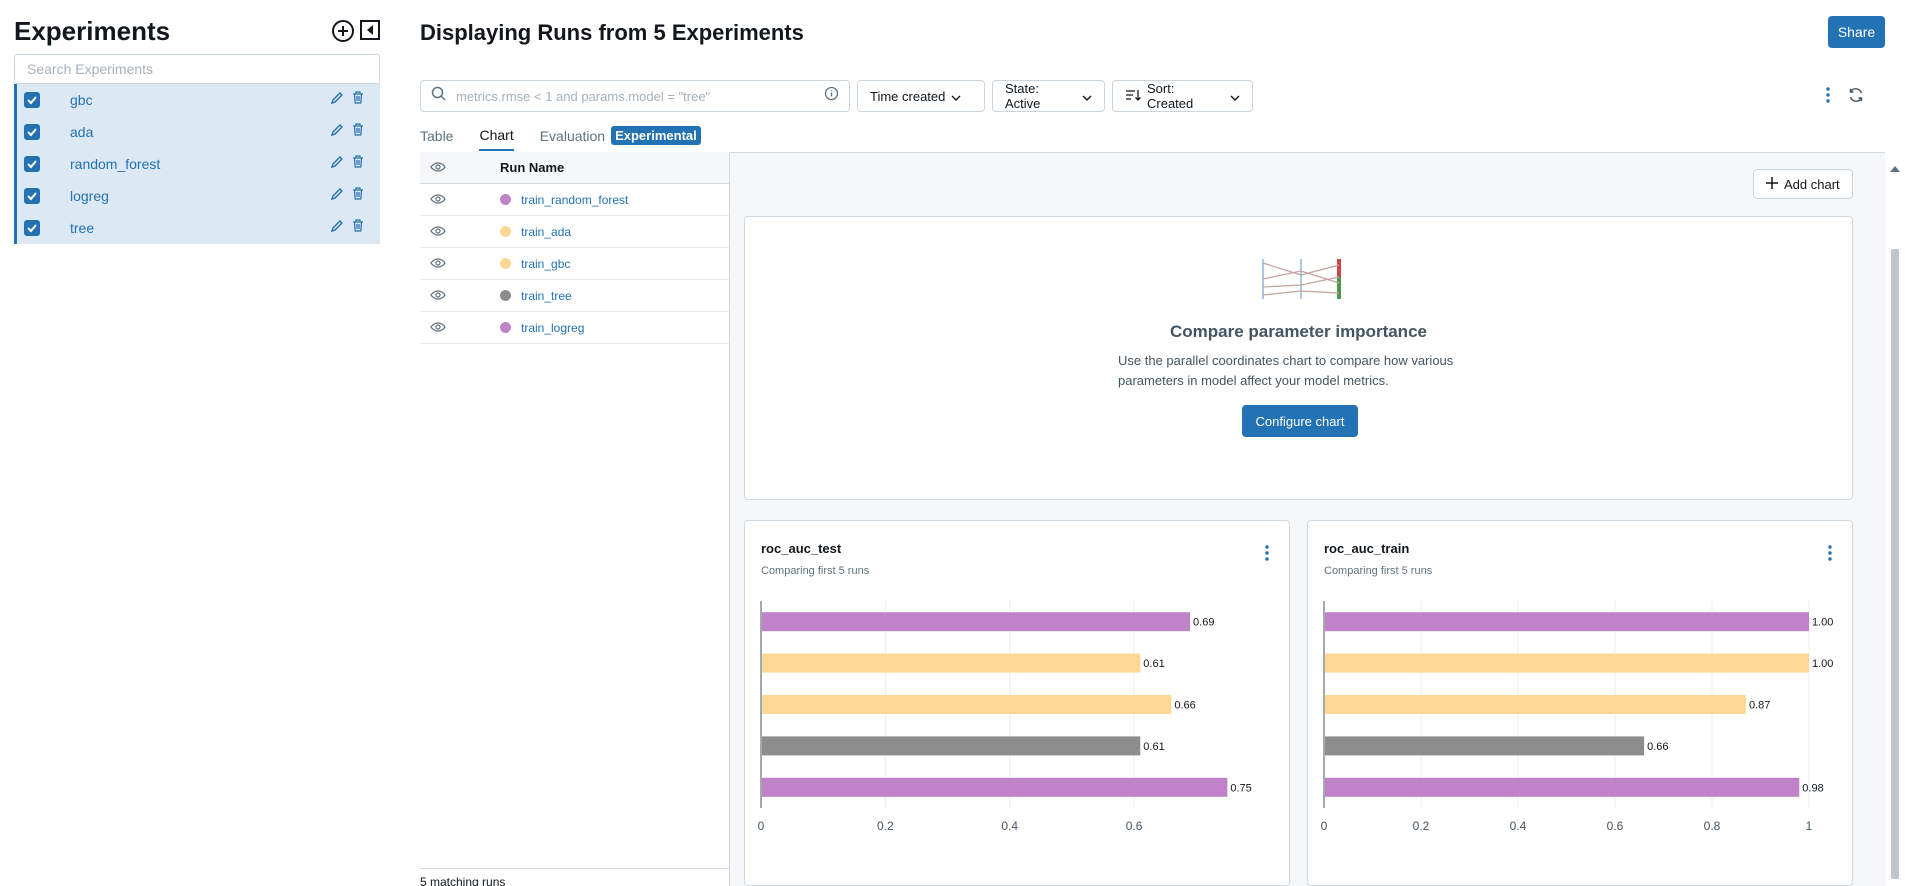  I want to click on experiment-name: gbc, so click(200, 100).